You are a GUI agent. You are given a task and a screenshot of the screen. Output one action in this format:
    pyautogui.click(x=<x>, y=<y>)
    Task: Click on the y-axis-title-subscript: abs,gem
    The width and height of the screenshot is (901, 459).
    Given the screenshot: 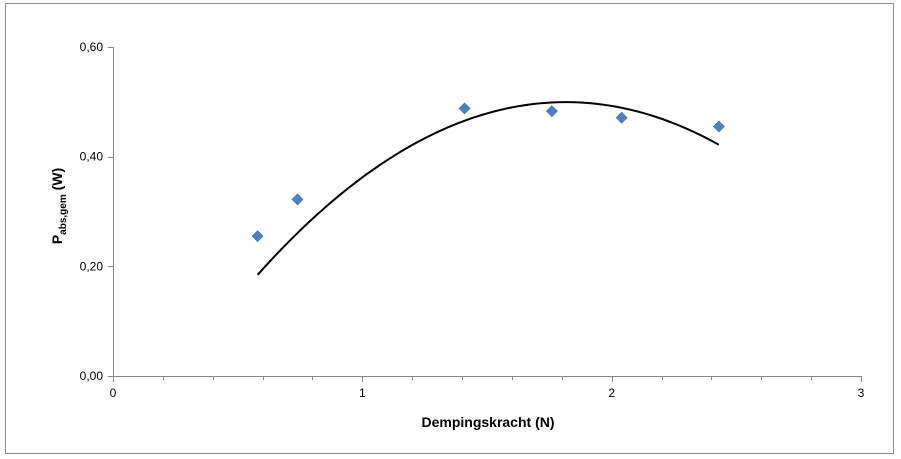 What is the action you would take?
    pyautogui.click(x=63, y=214)
    